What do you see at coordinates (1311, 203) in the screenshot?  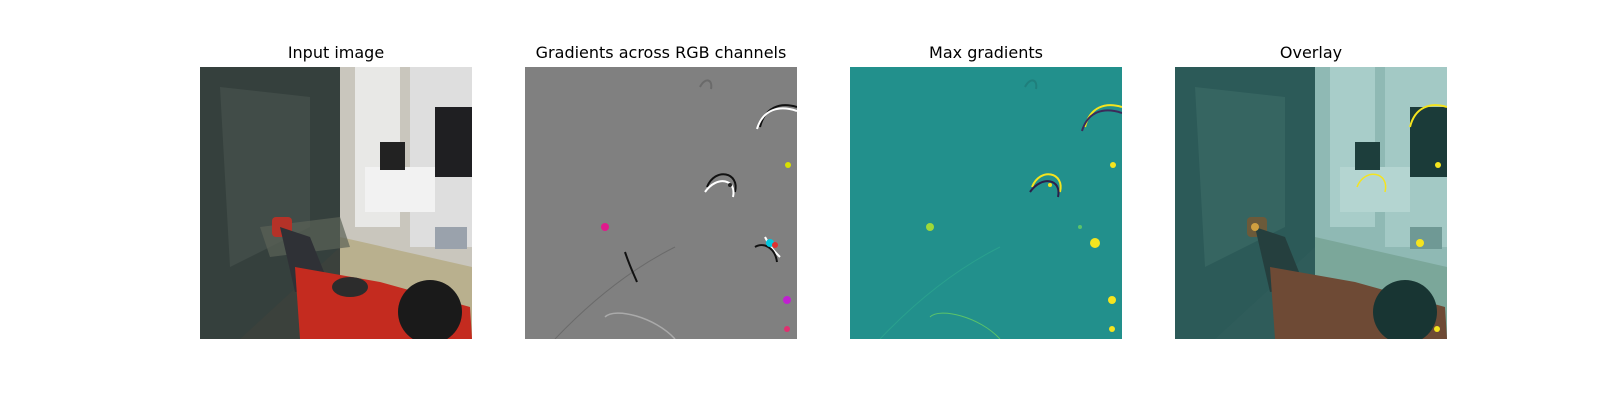 I see `overlay-image` at bounding box center [1311, 203].